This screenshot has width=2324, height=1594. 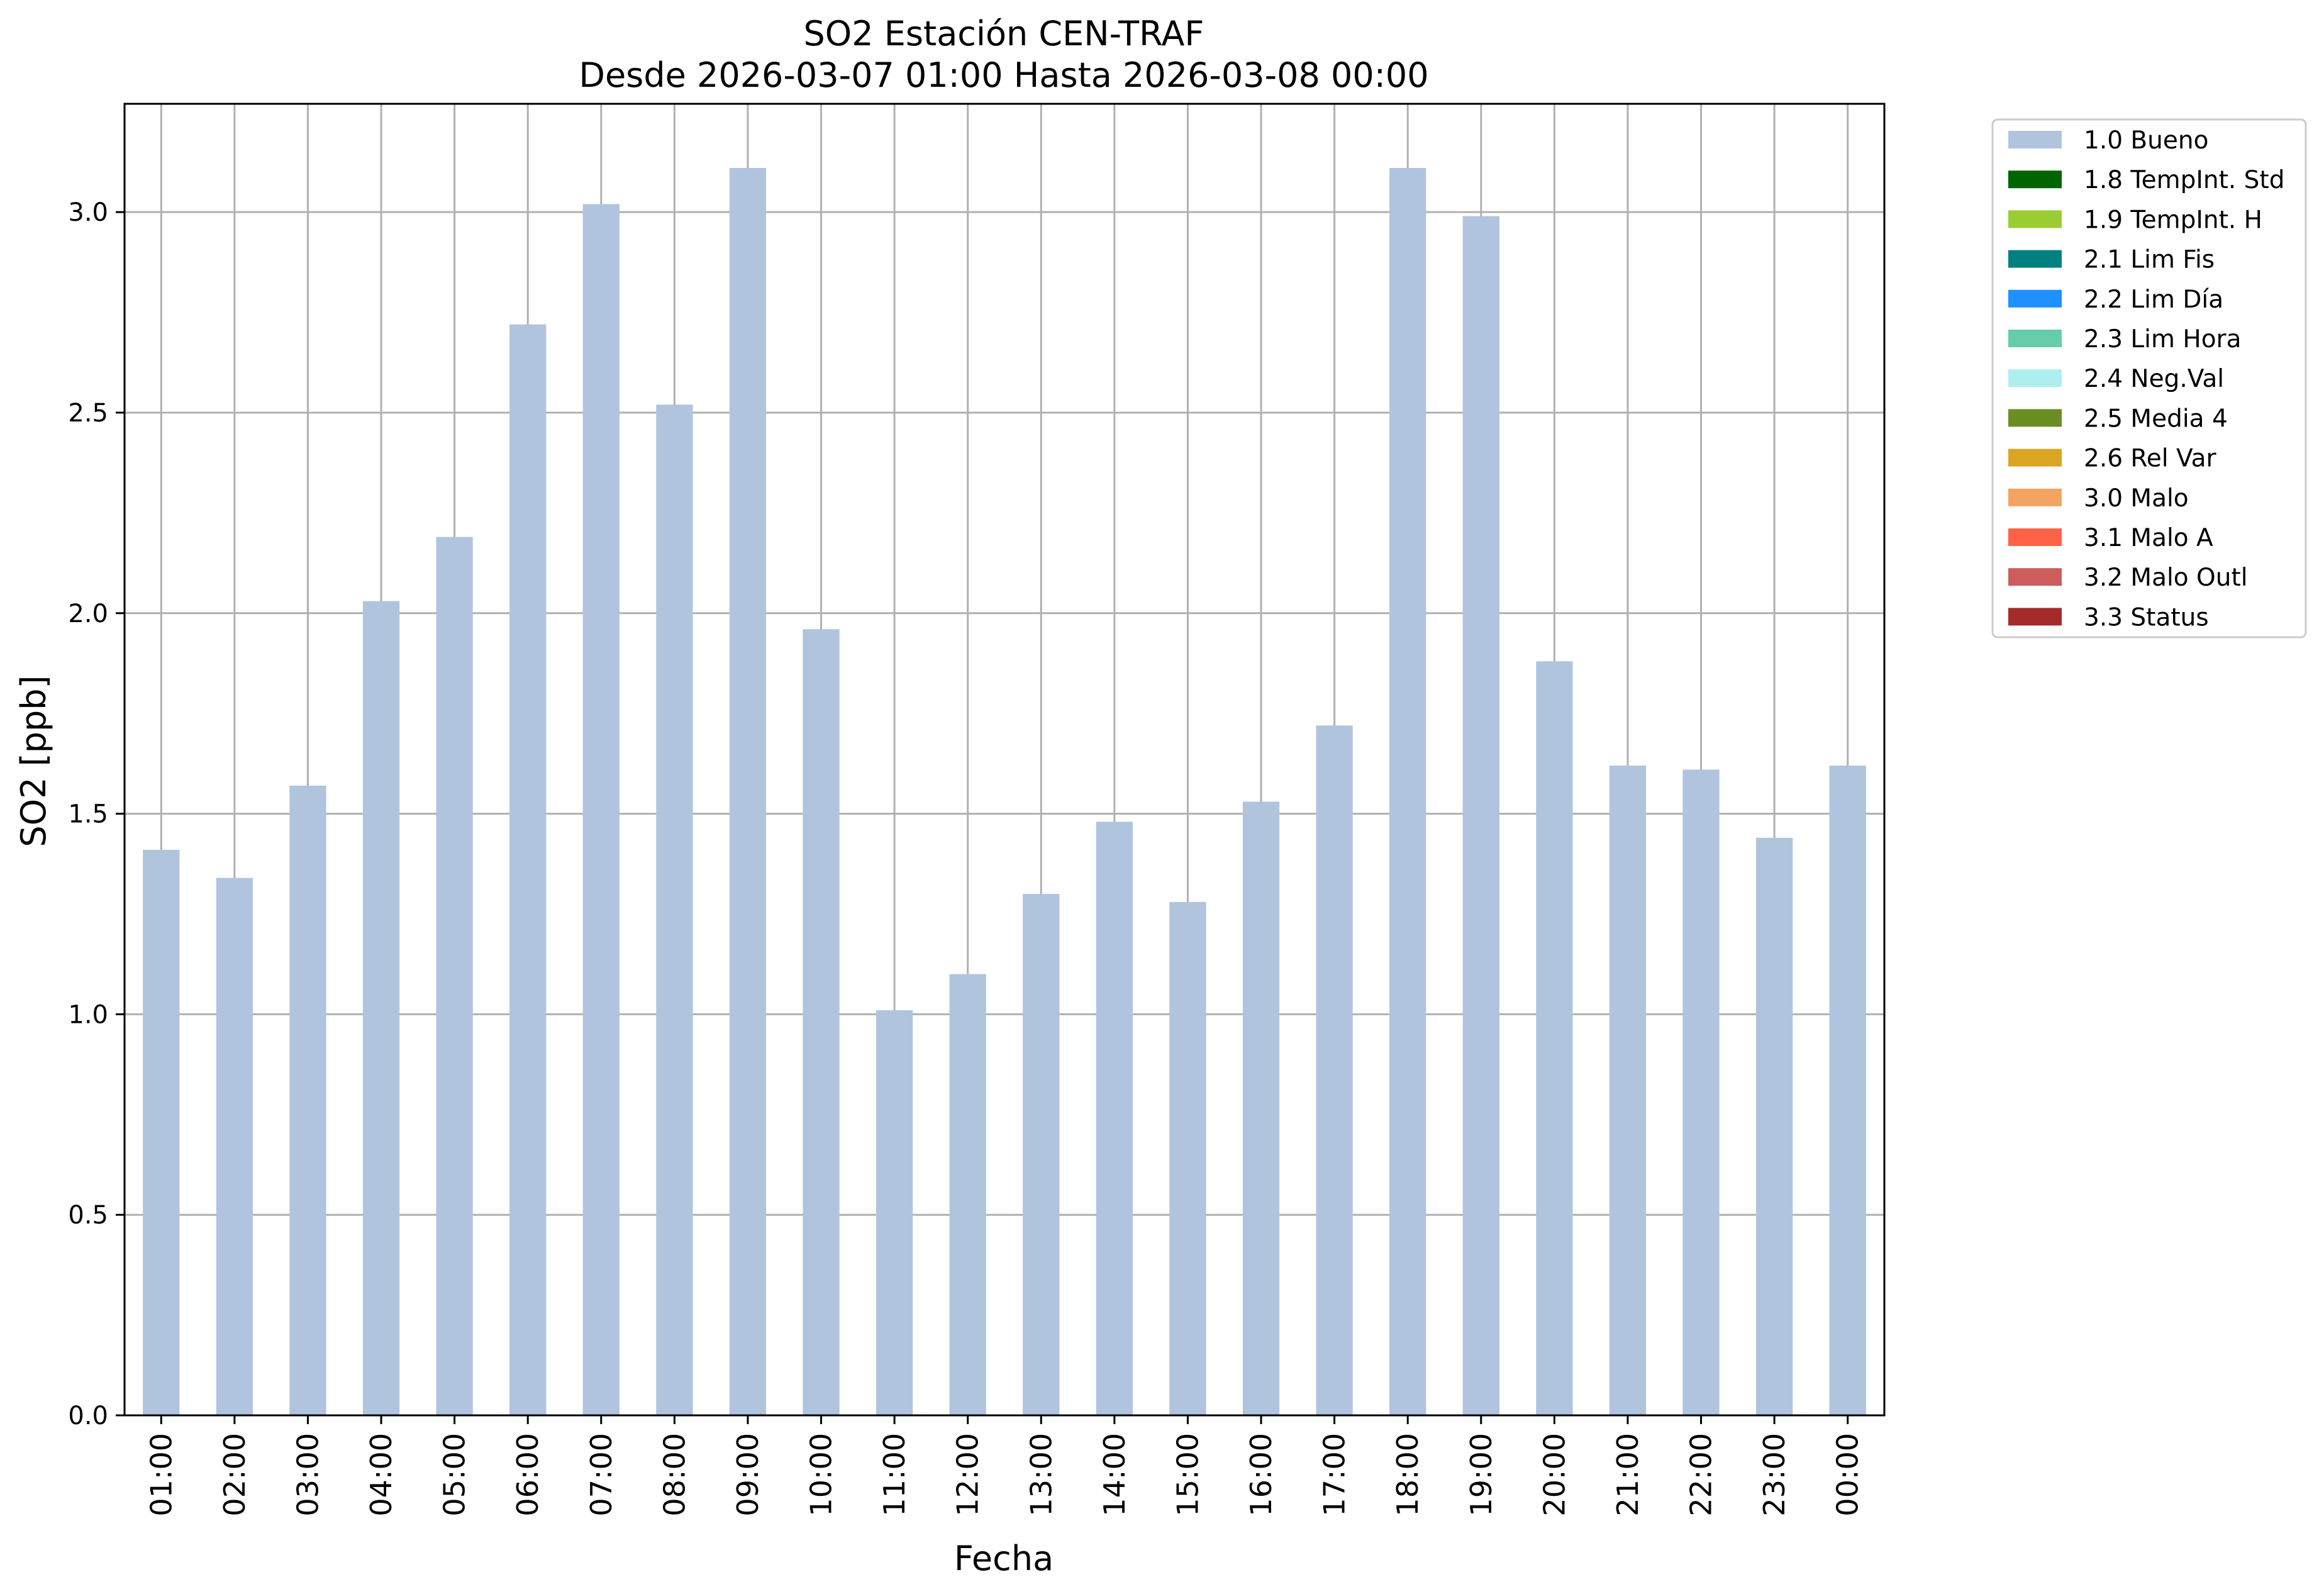 I want to click on x-tick-label: 09:00, so click(x=748, y=1475).